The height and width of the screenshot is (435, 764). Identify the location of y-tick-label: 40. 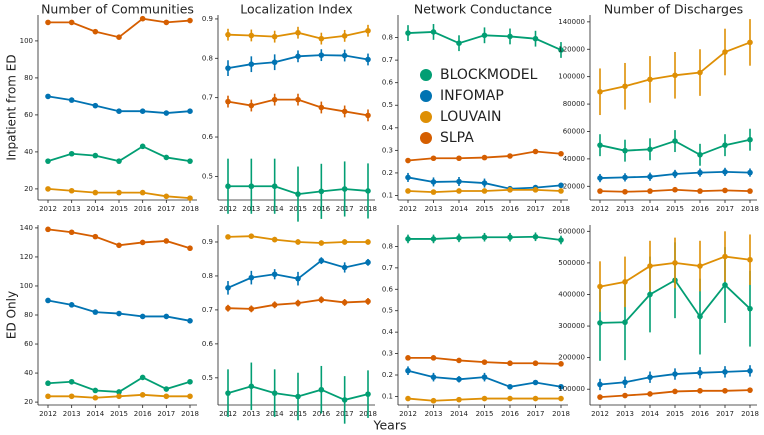
(28, 373).